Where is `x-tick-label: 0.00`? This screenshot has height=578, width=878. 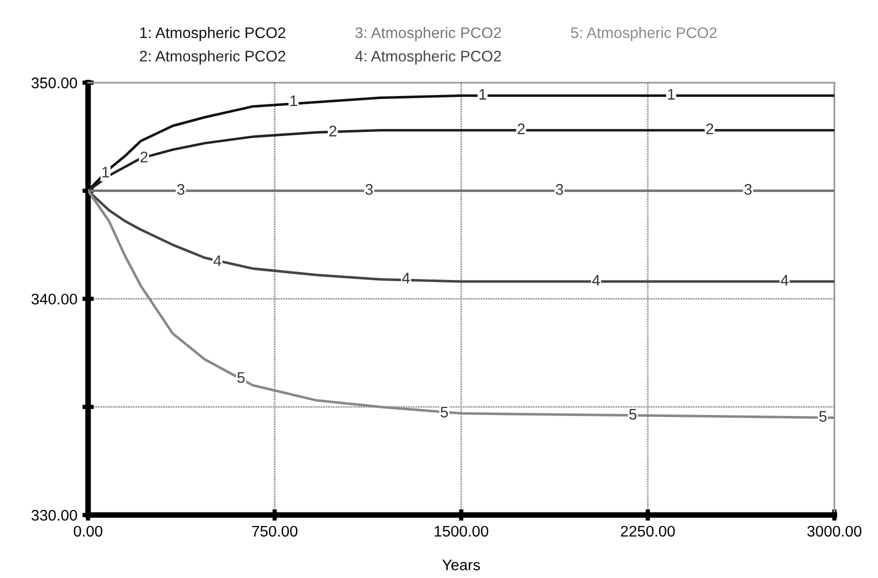 x-tick-label: 0.00 is located at coordinates (88, 531).